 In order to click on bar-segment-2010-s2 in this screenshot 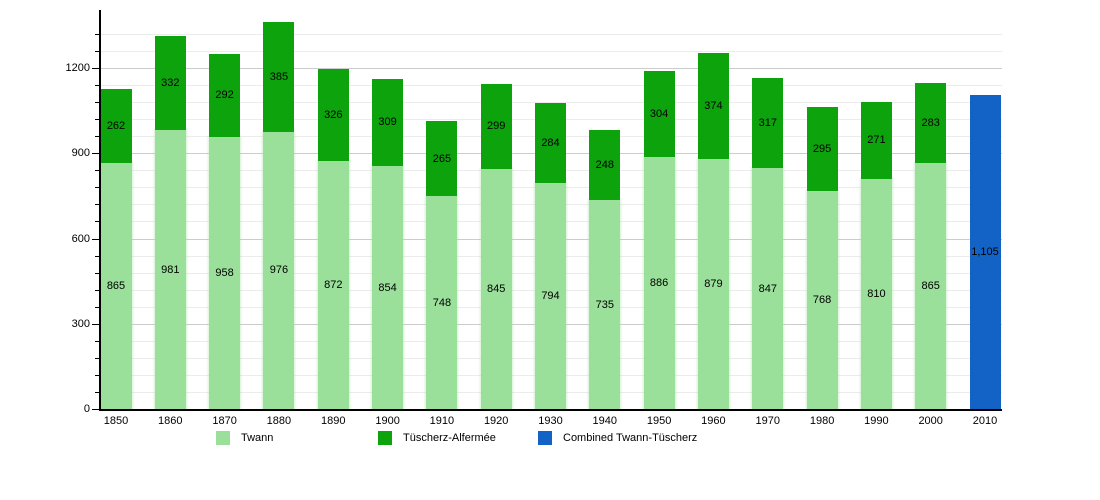, I will do `click(985, 252)`.